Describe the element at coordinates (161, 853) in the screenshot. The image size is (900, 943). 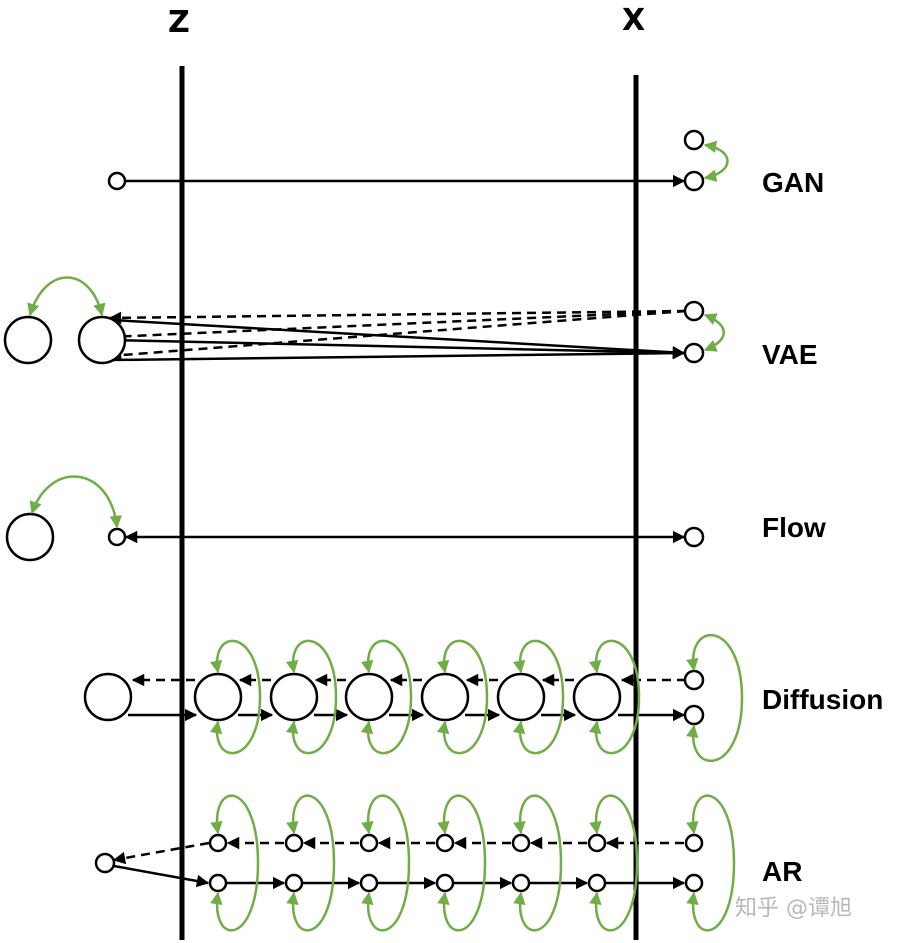
I see `ar-reverse-arrow` at that location.